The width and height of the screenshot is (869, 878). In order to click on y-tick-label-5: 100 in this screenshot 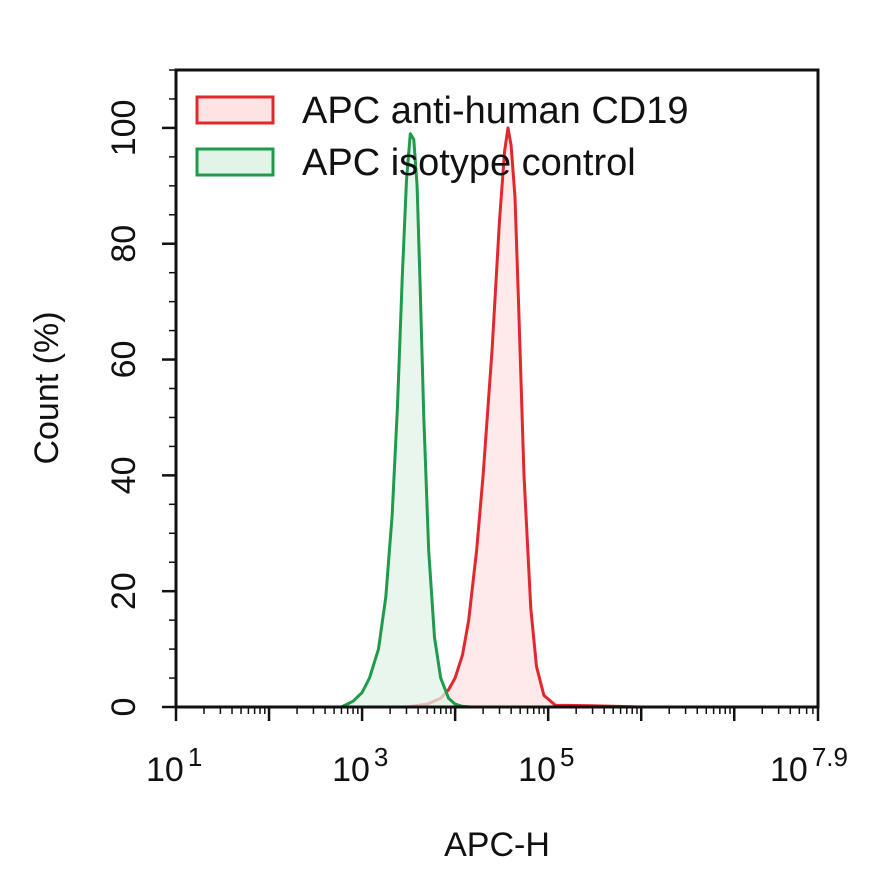, I will do `click(124, 128)`.